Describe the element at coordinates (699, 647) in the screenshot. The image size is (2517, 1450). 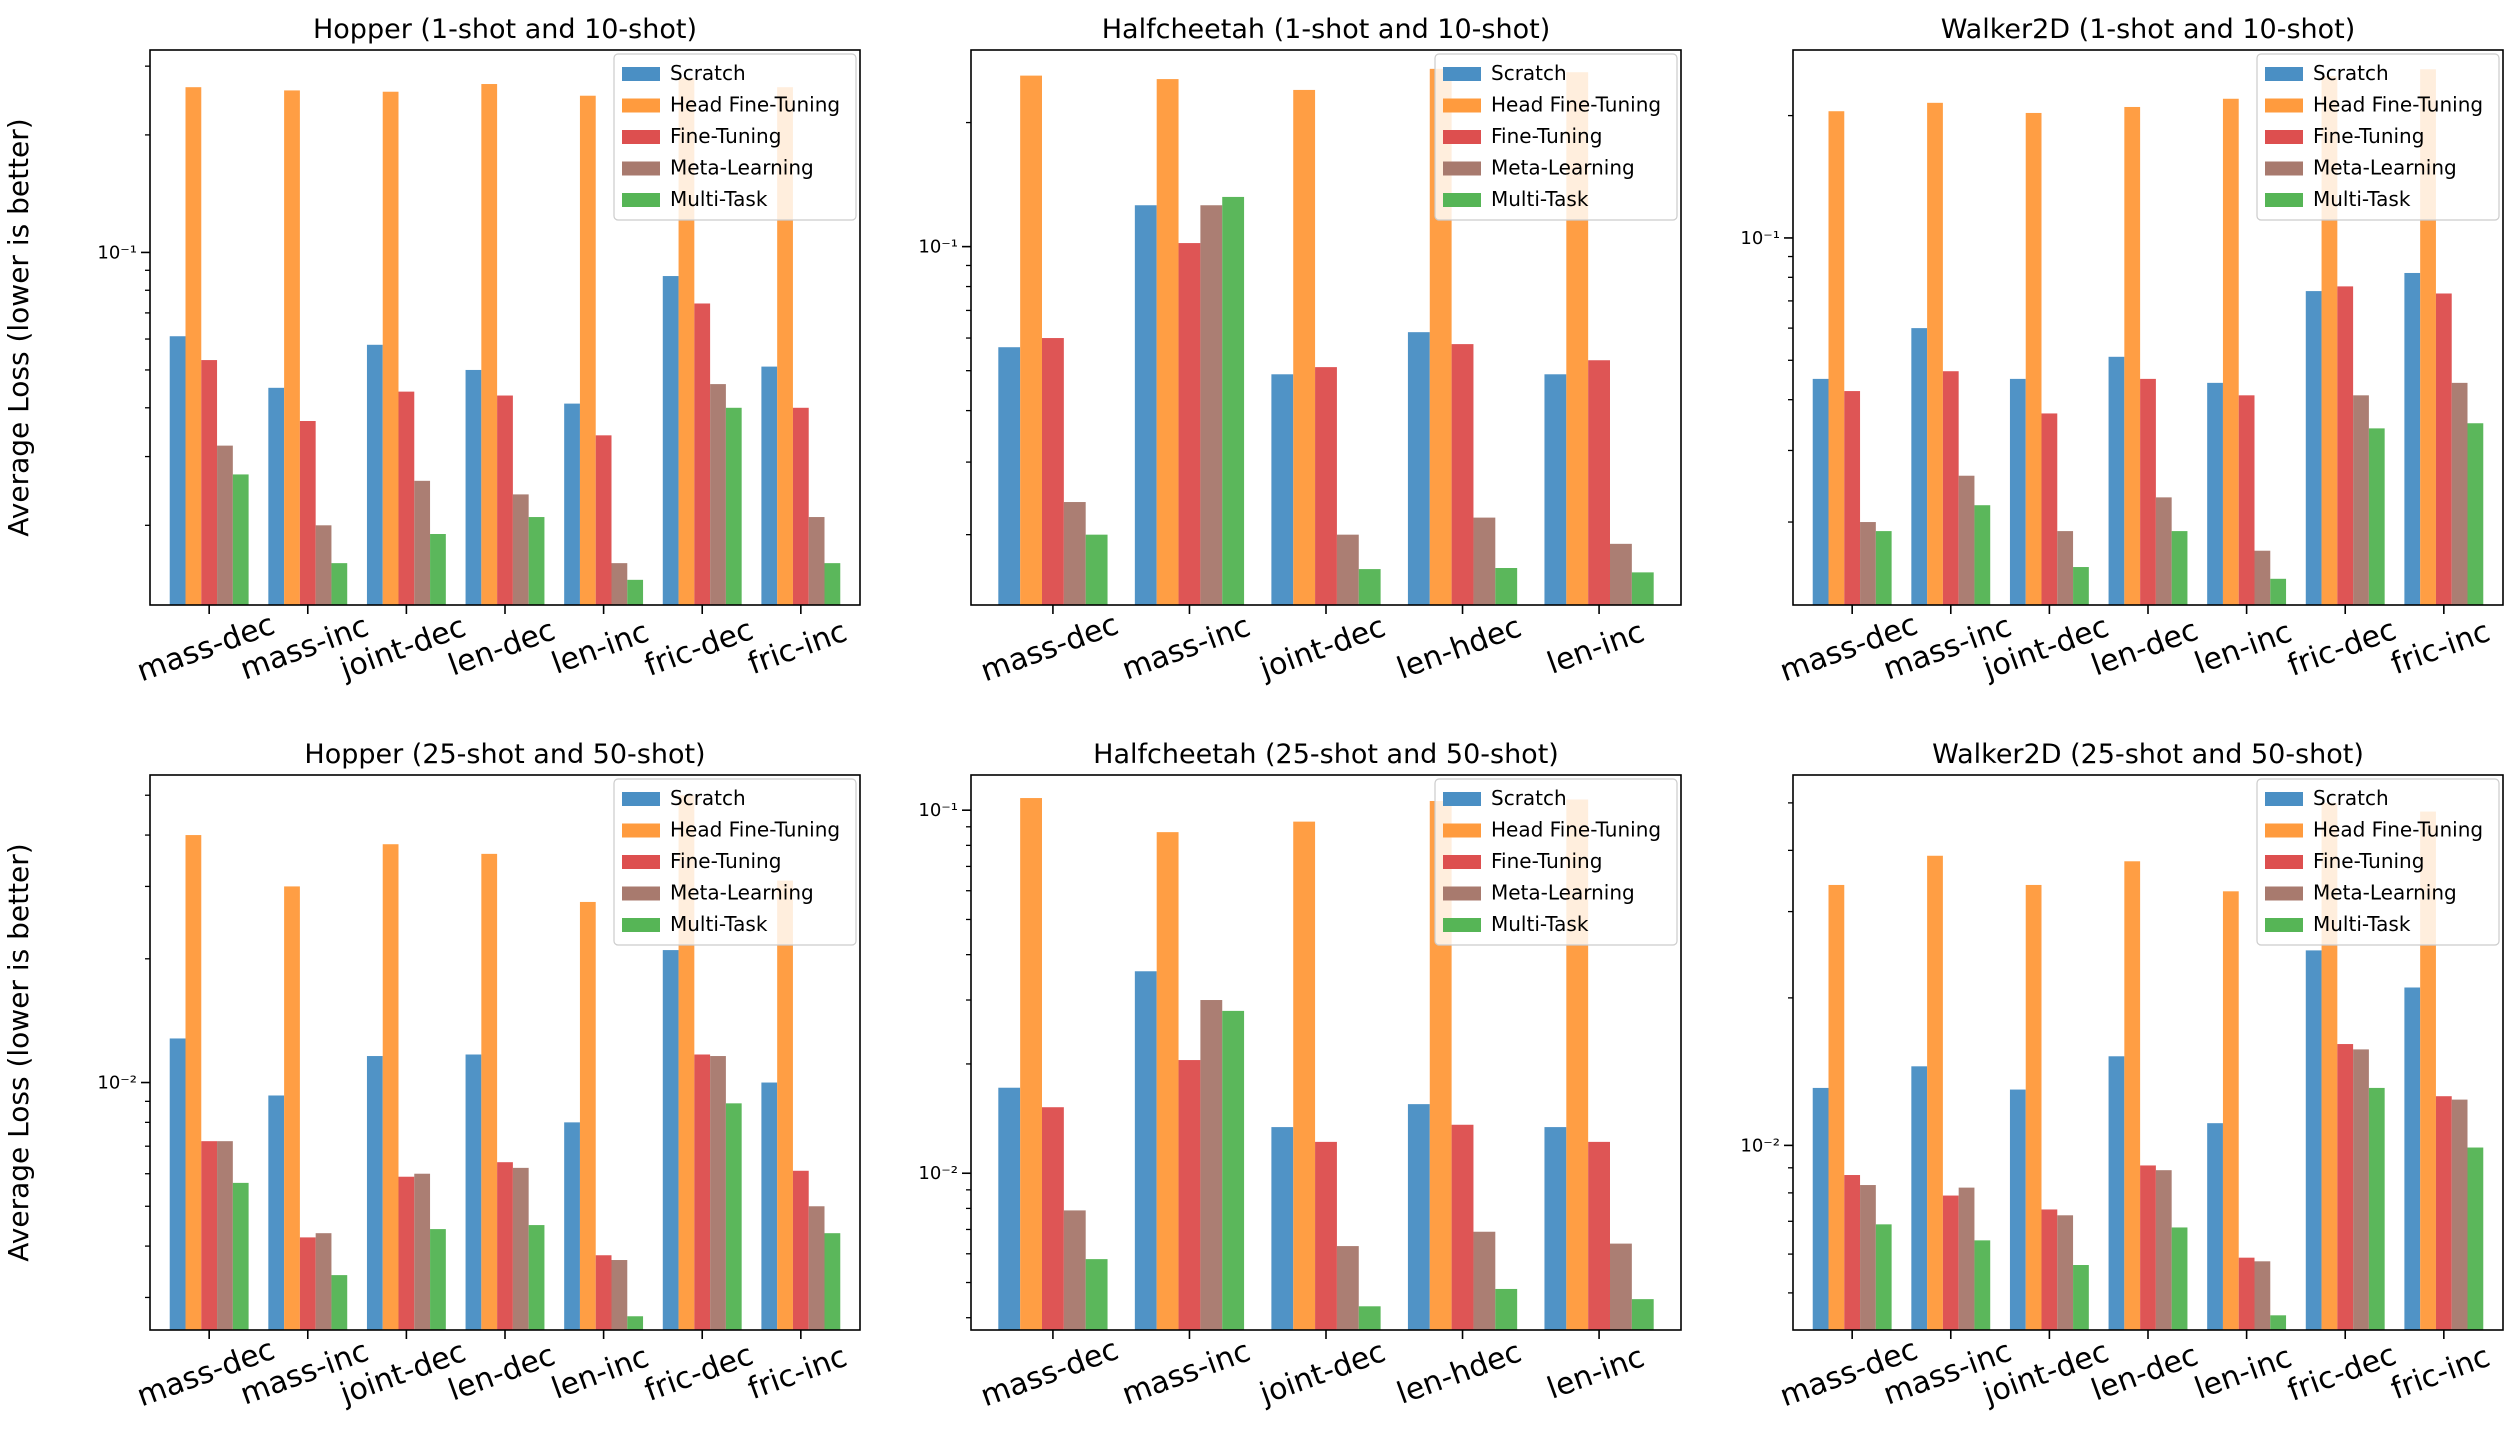
I see `x-tick-label: fric-dec` at that location.